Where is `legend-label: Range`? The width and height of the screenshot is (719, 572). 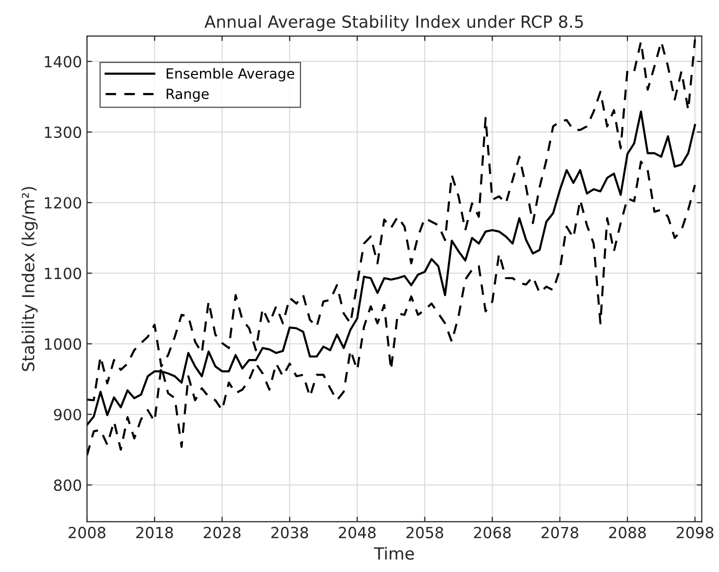 legend-label: Range is located at coordinates (187, 95).